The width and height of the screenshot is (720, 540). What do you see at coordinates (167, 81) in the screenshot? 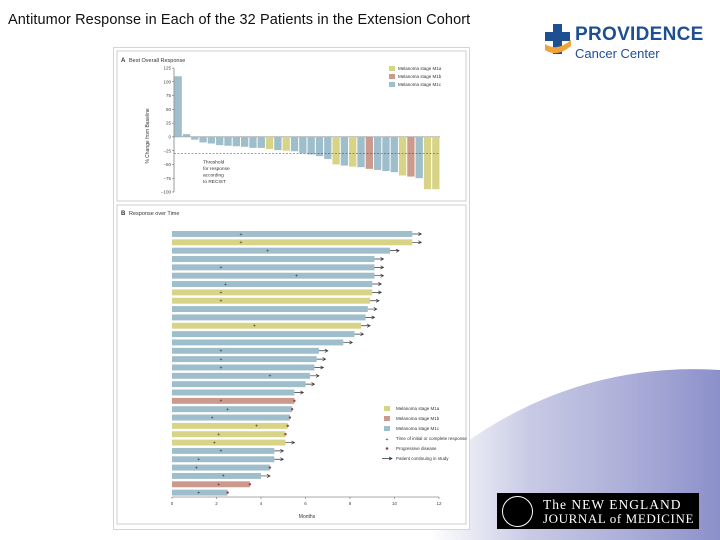
I see `panel-a-ytick-label: 100` at bounding box center [167, 81].